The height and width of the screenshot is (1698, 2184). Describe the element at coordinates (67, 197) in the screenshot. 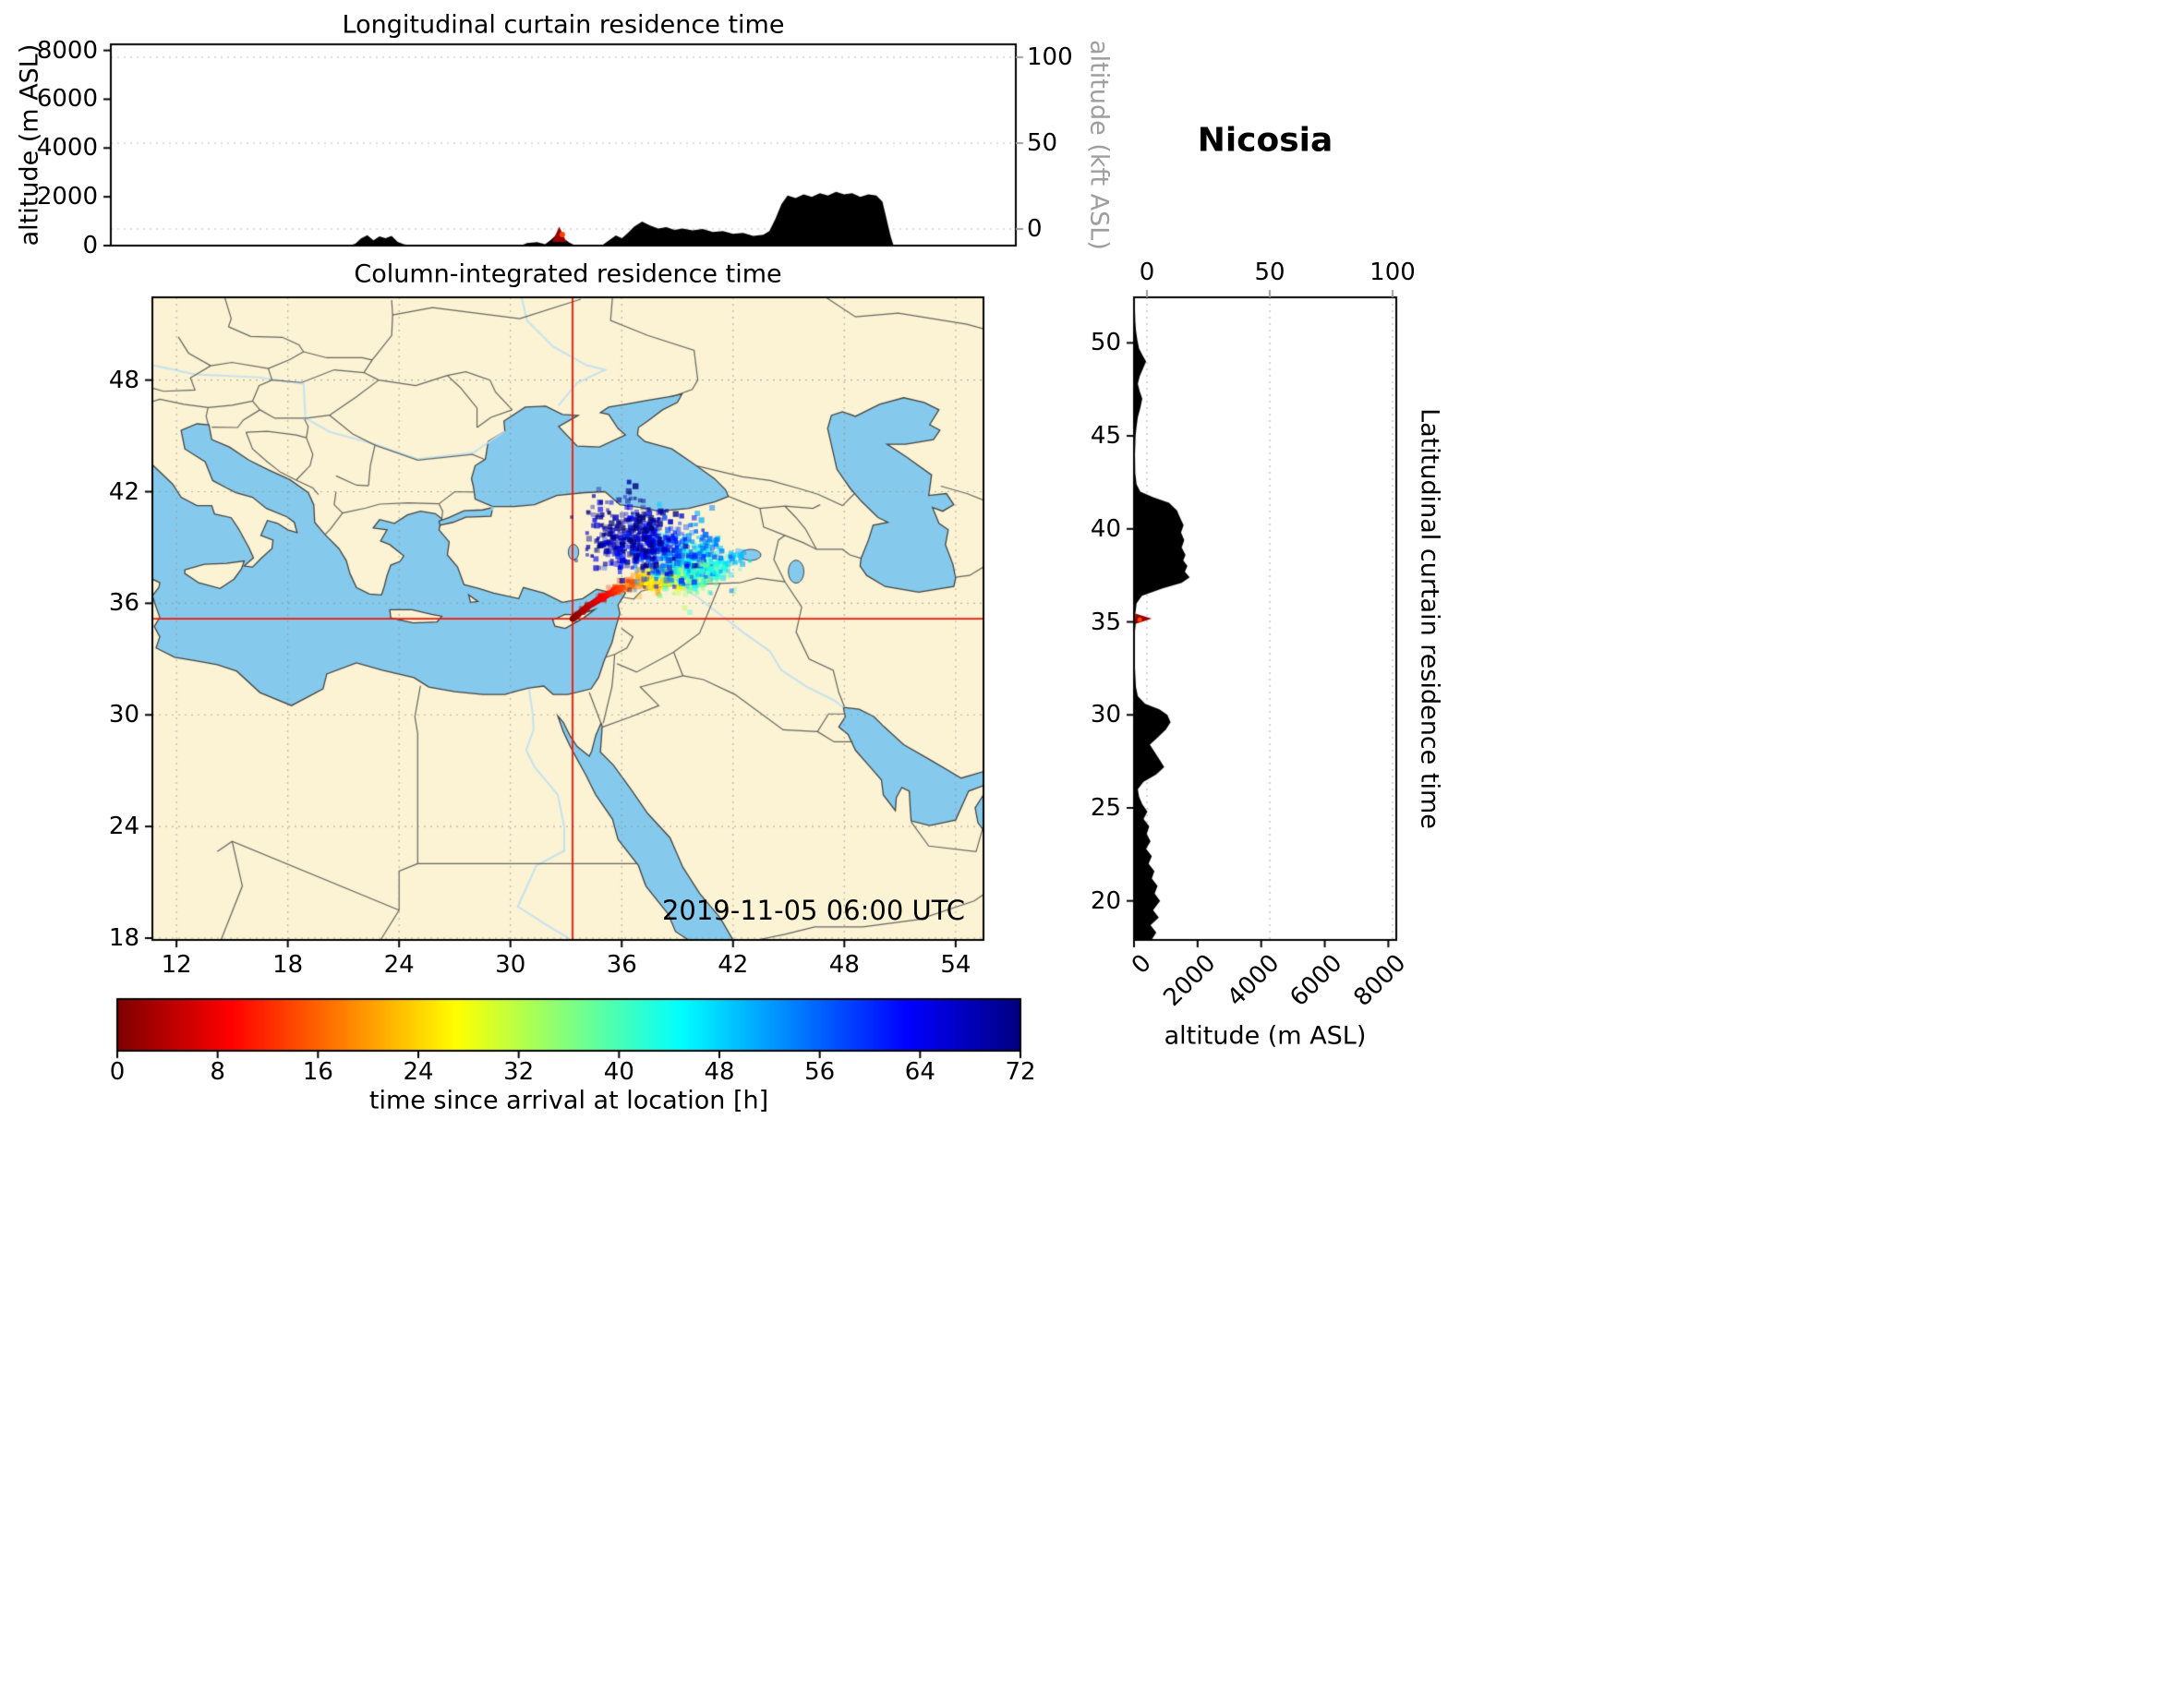

I see `tick-label: 2000` at that location.